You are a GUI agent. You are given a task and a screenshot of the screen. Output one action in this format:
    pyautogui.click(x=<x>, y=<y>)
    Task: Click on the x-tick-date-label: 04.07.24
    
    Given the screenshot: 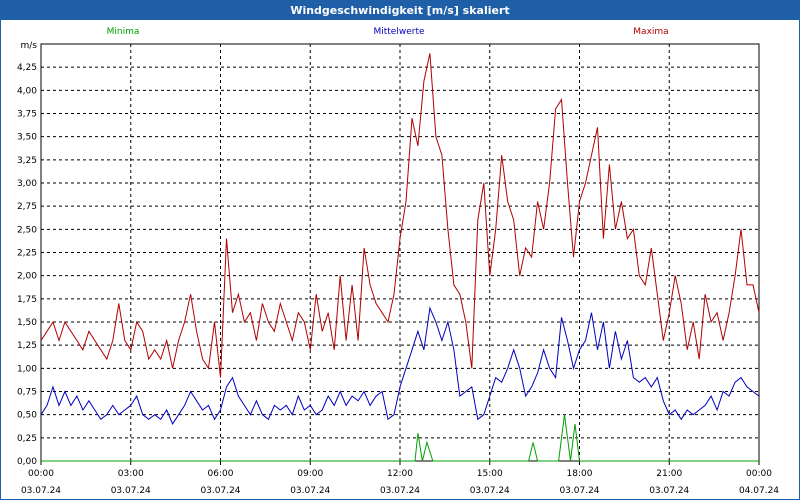 What is the action you would take?
    pyautogui.click(x=759, y=491)
    